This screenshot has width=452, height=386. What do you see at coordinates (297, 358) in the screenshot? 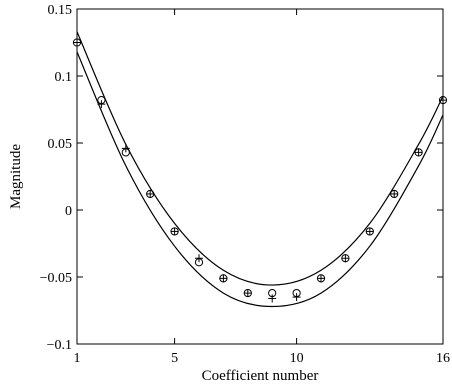
I see `x-tick-label: 10` at bounding box center [297, 358].